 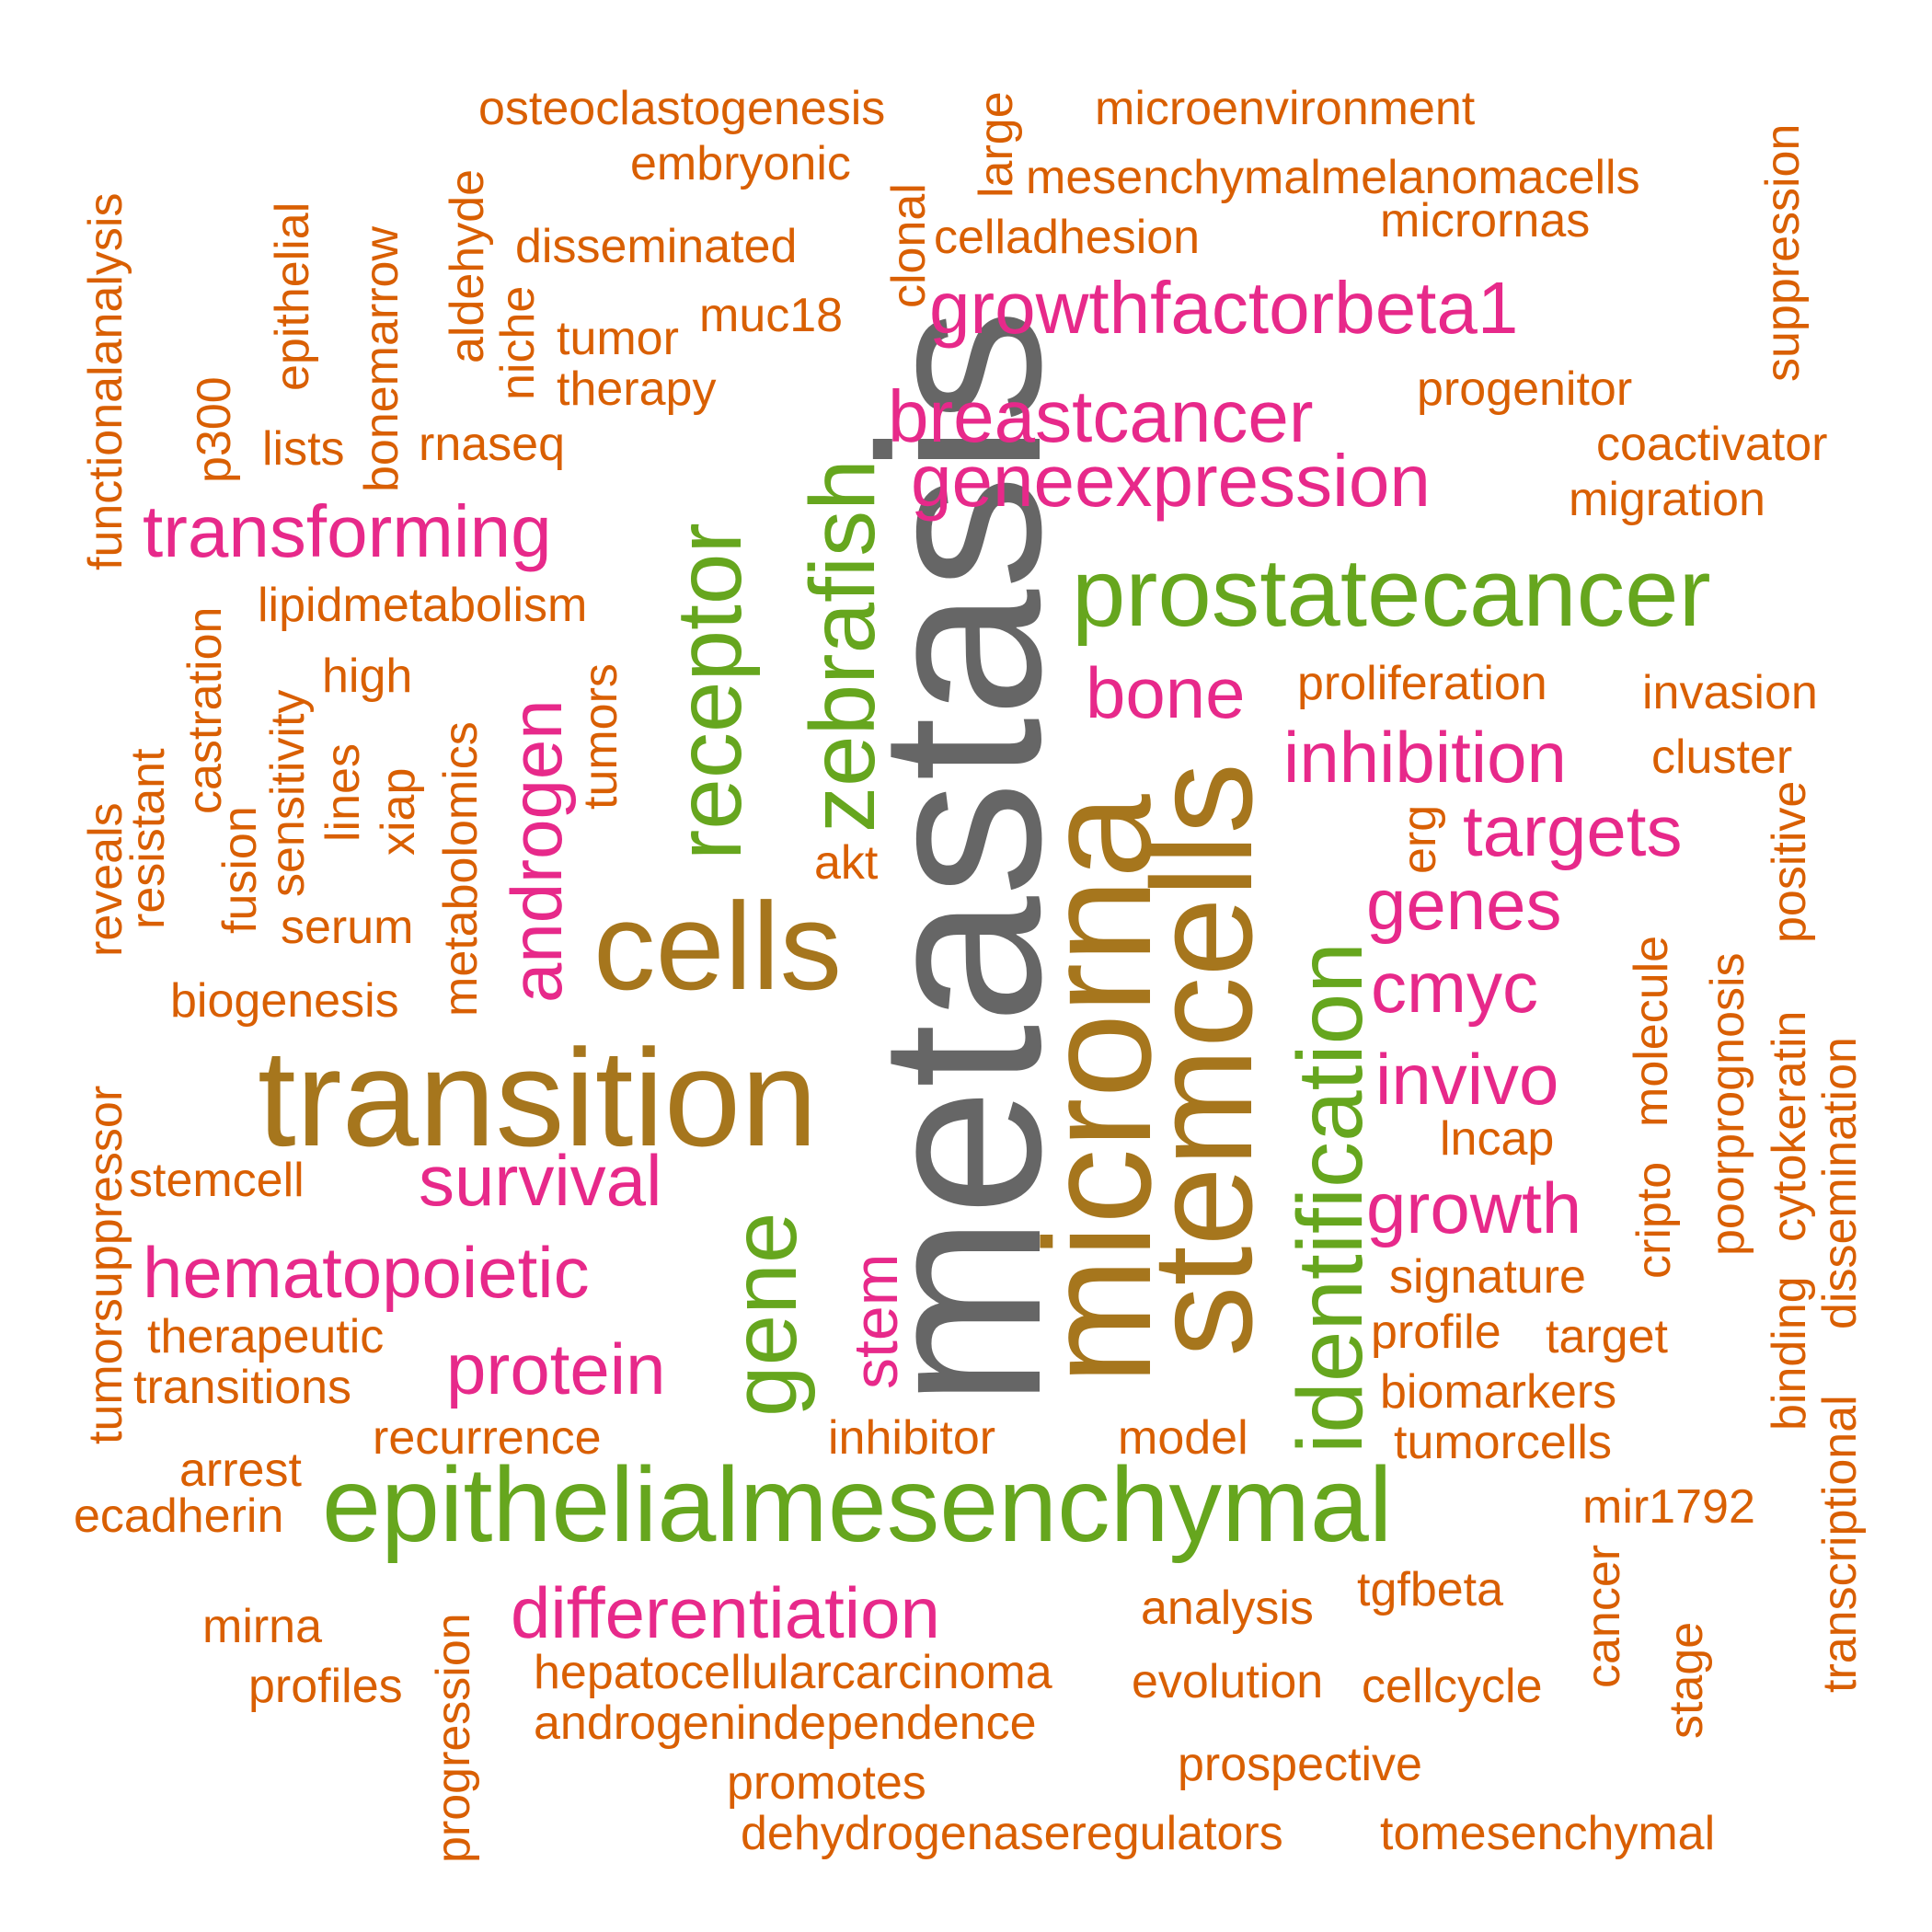 I want to click on word-epithelial: epithelial, so click(x=292, y=296).